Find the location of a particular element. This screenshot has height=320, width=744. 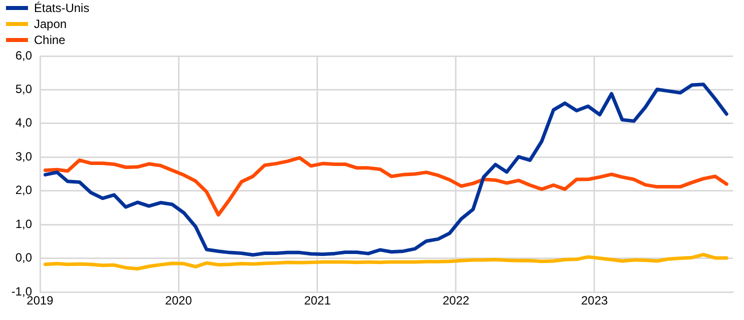

y-tick-label: 0,0 is located at coordinates (23, 257).